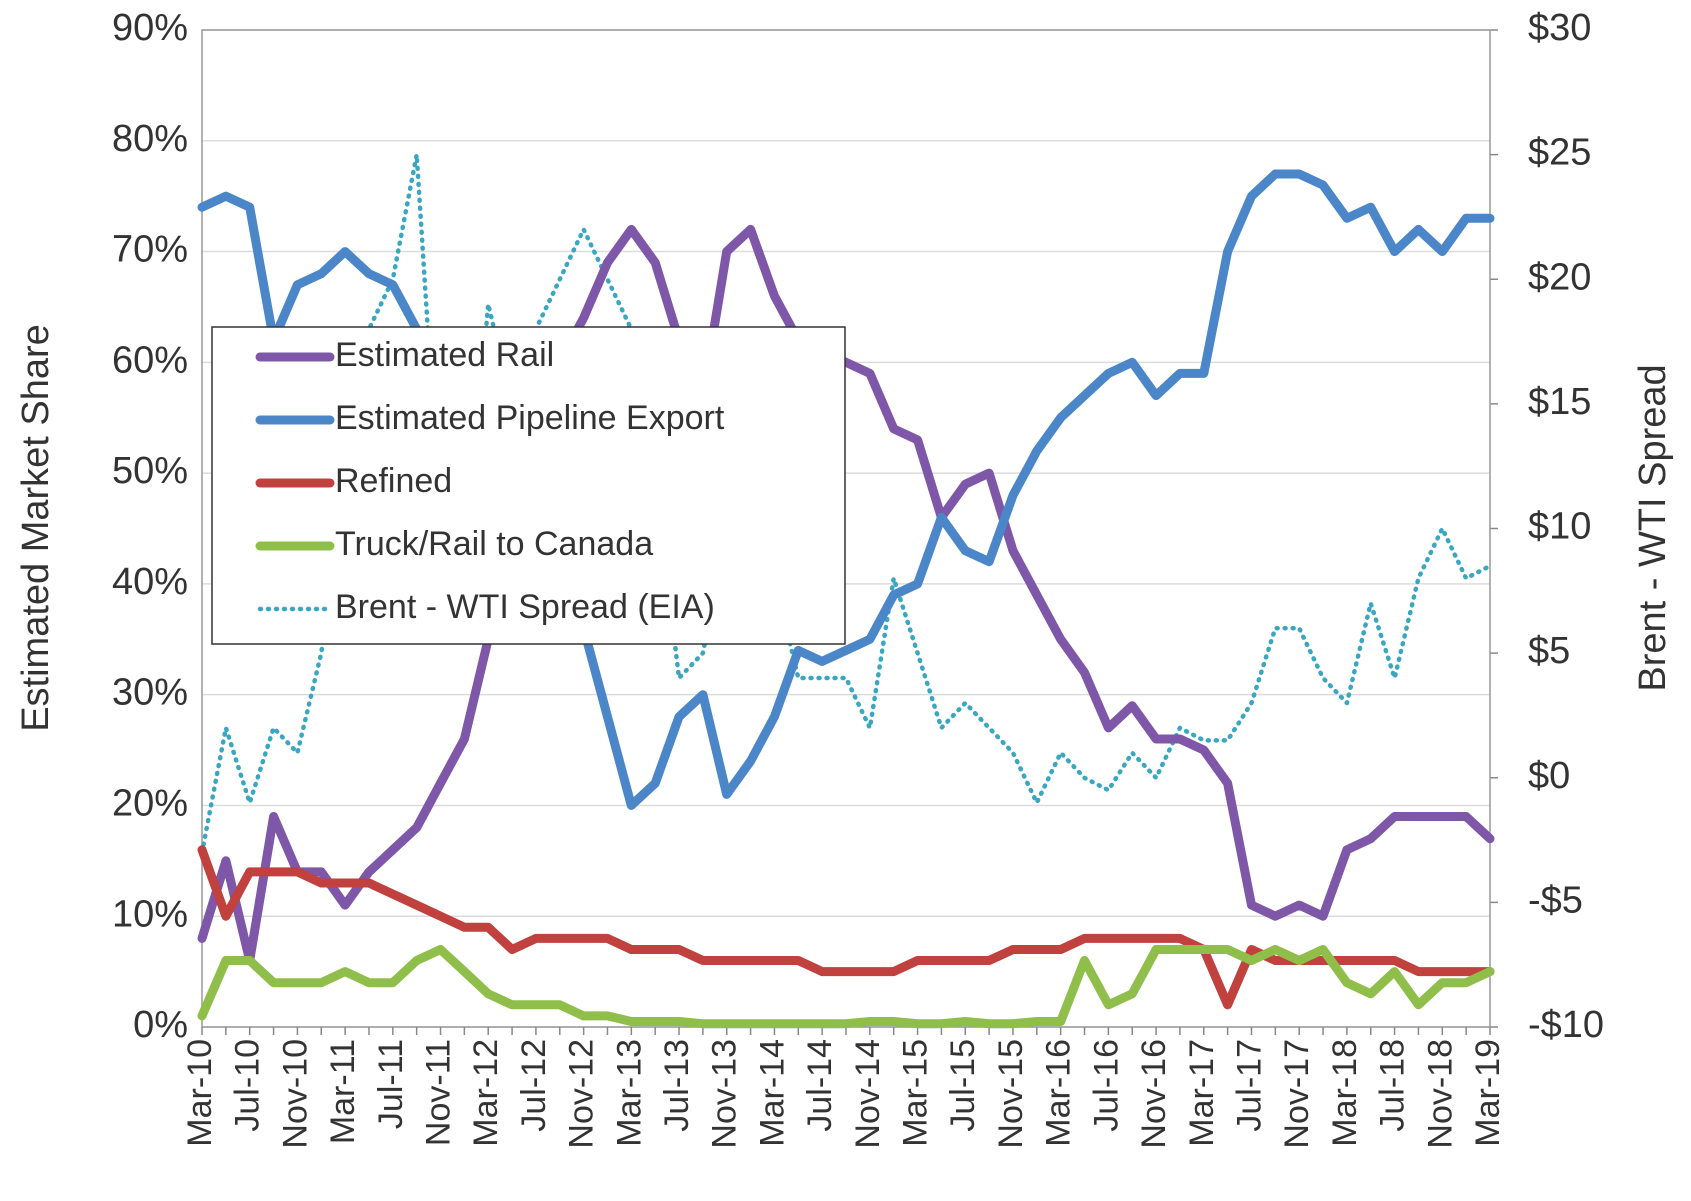 This screenshot has height=1201, width=1691. Describe the element at coordinates (1549, 776) in the screenshot. I see `y2-tick-label: $0` at that location.